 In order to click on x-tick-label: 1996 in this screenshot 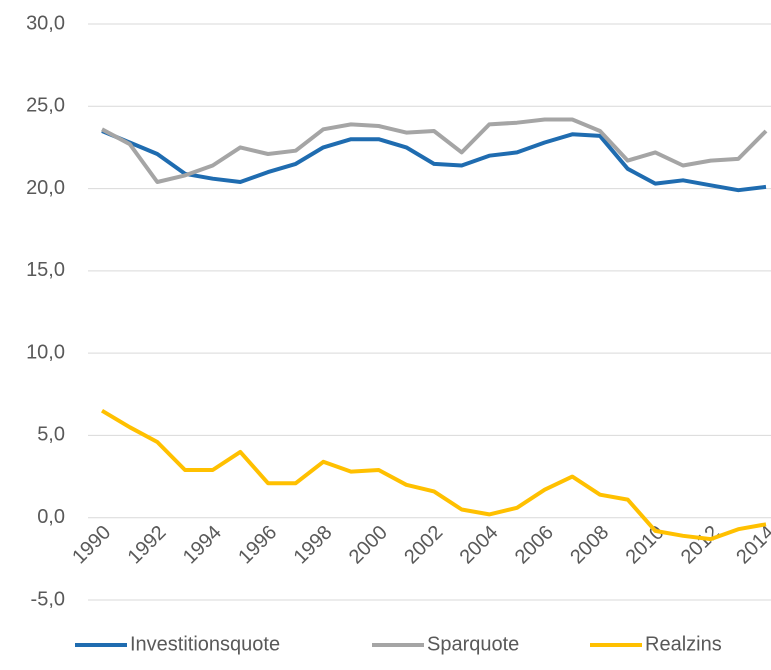, I will do `click(257, 544)`.